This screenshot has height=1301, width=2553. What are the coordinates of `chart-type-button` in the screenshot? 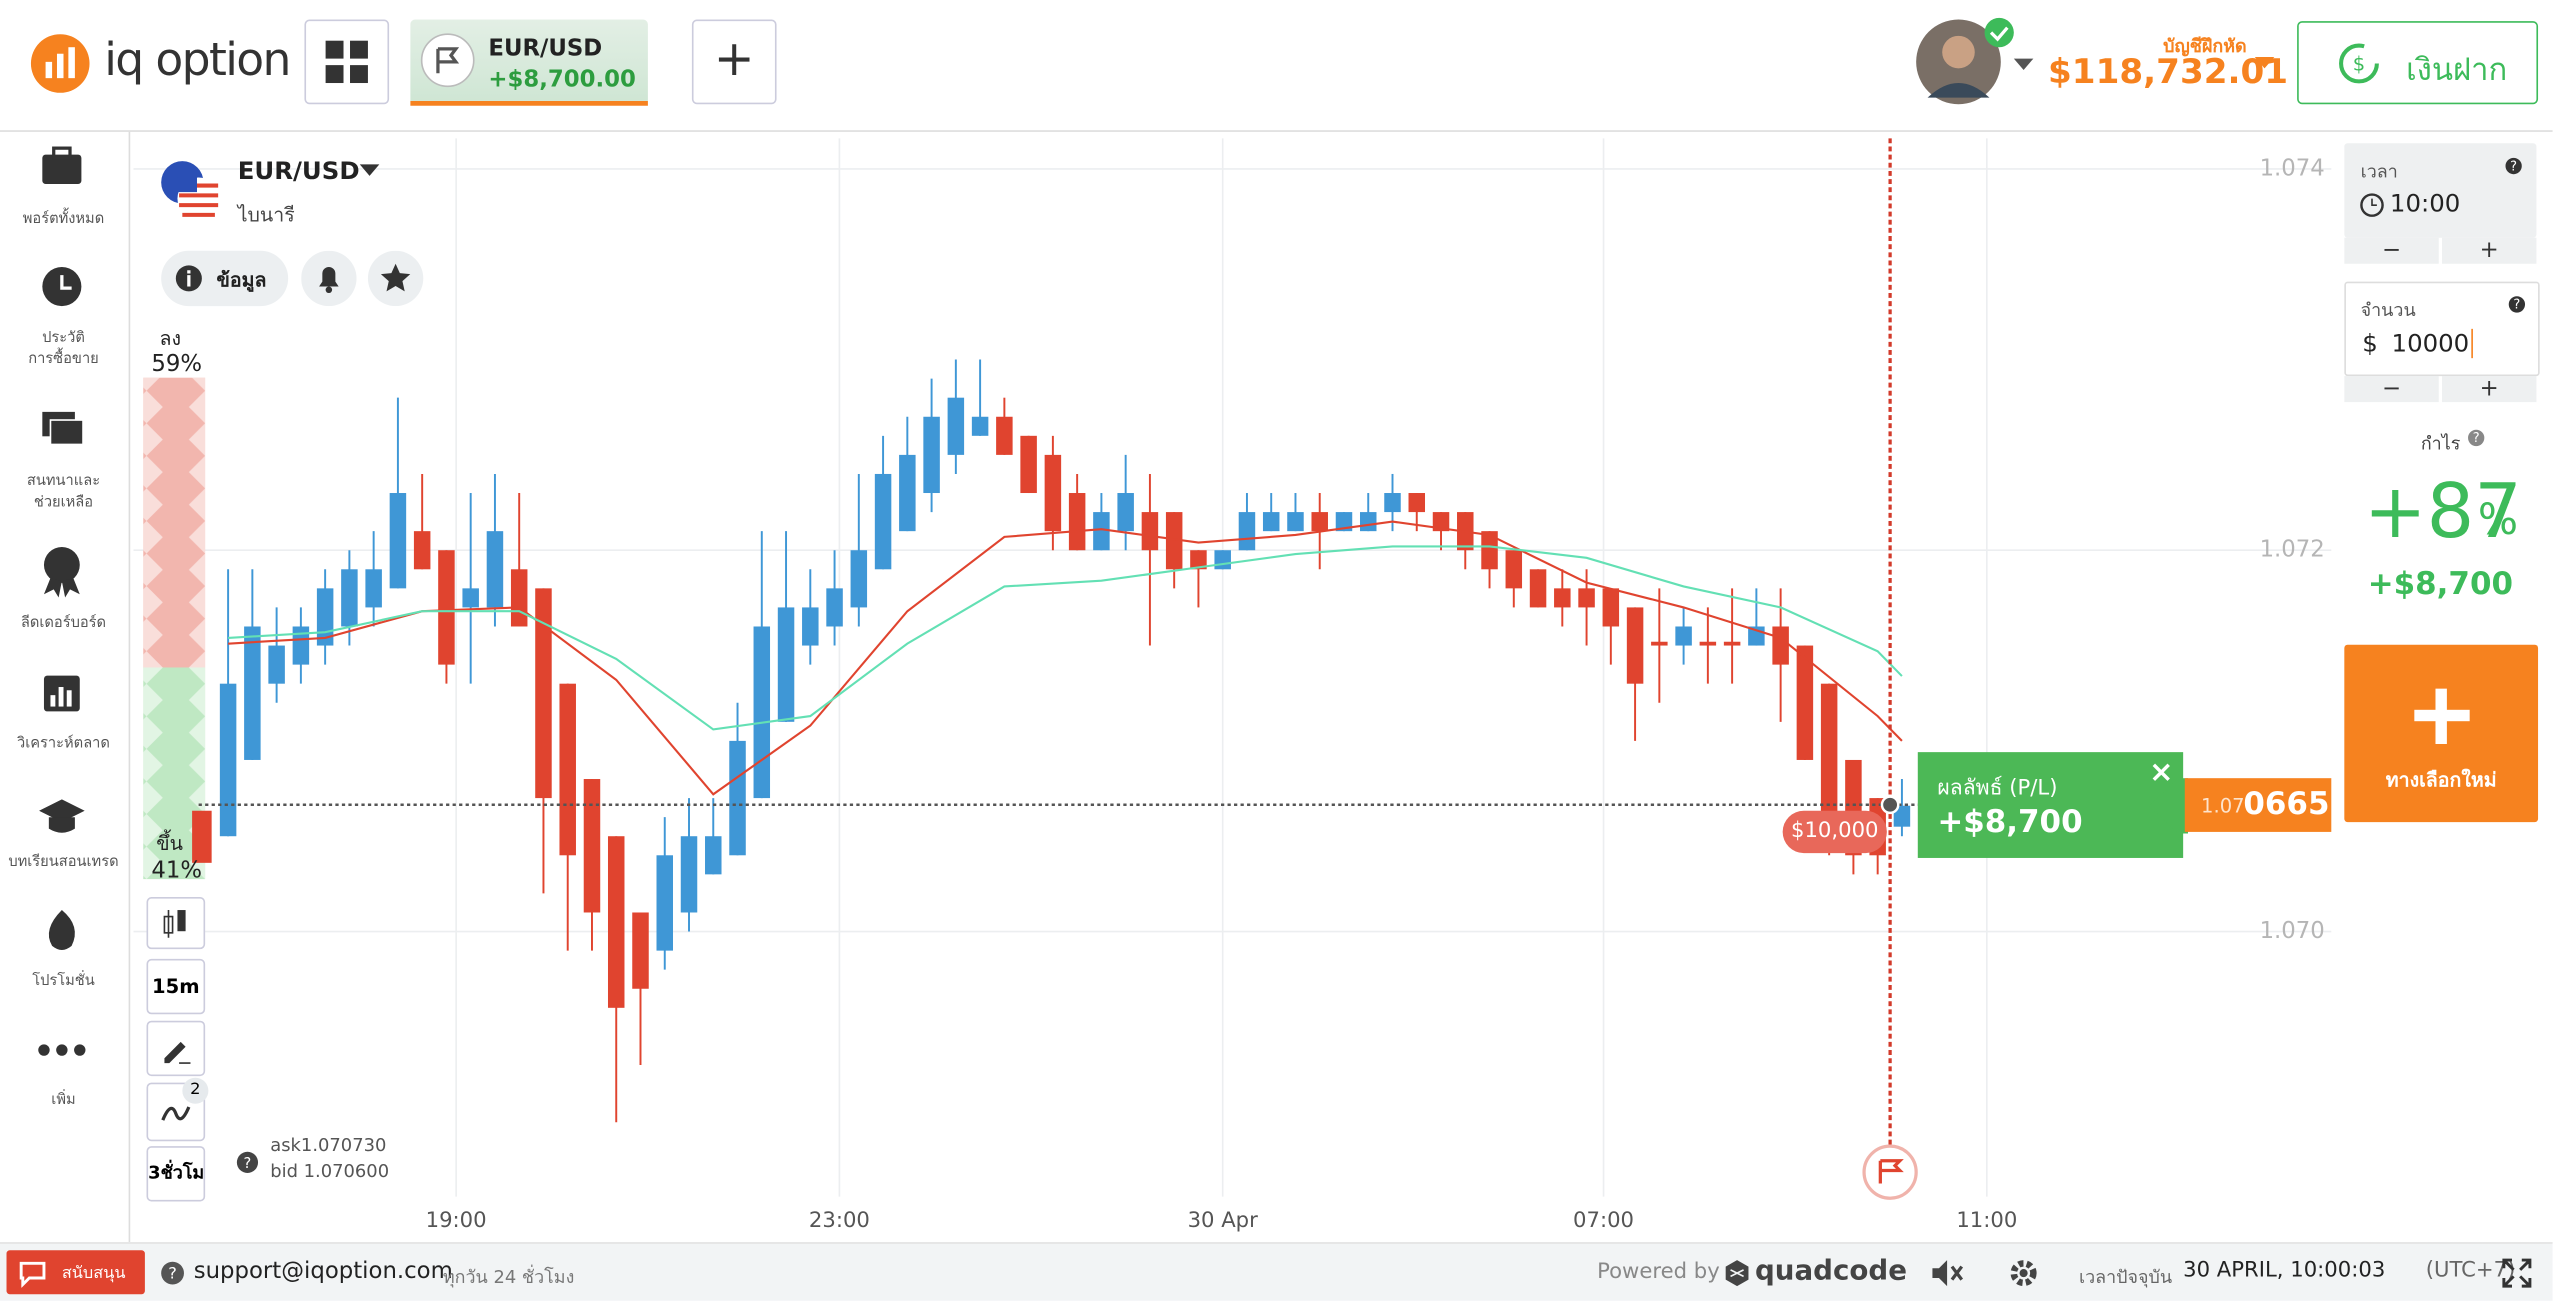 It's located at (176, 923).